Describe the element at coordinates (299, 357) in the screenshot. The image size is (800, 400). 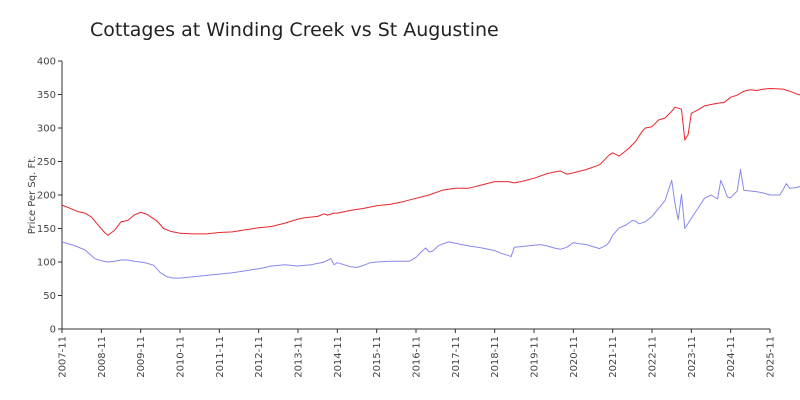
I see `x-tick-label: 2013-11` at that location.